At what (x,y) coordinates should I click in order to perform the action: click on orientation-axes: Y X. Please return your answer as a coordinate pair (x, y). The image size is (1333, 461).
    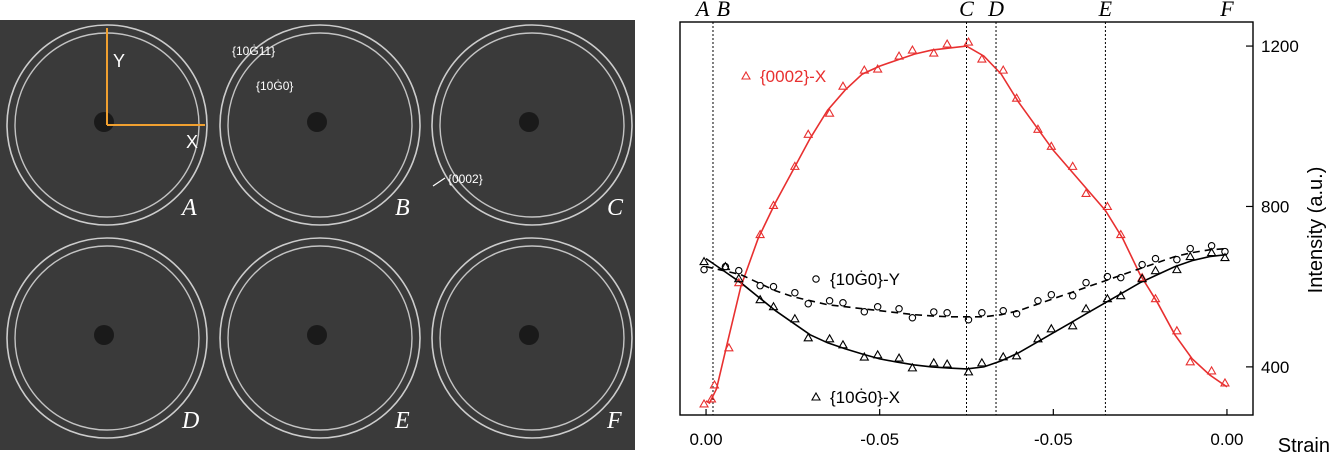
    Looking at the image, I should click on (155, 90).